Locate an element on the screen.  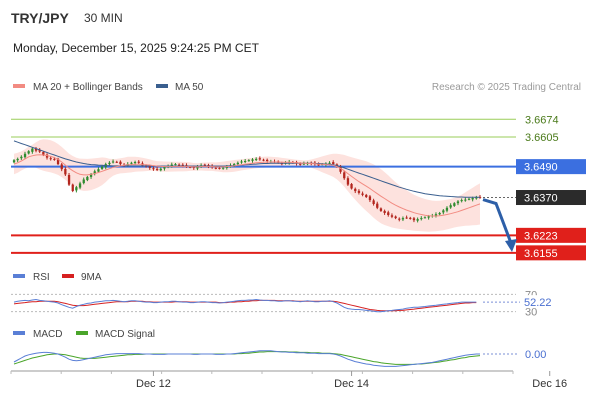
rsi-last-label: 52.22 is located at coordinates (538, 303).